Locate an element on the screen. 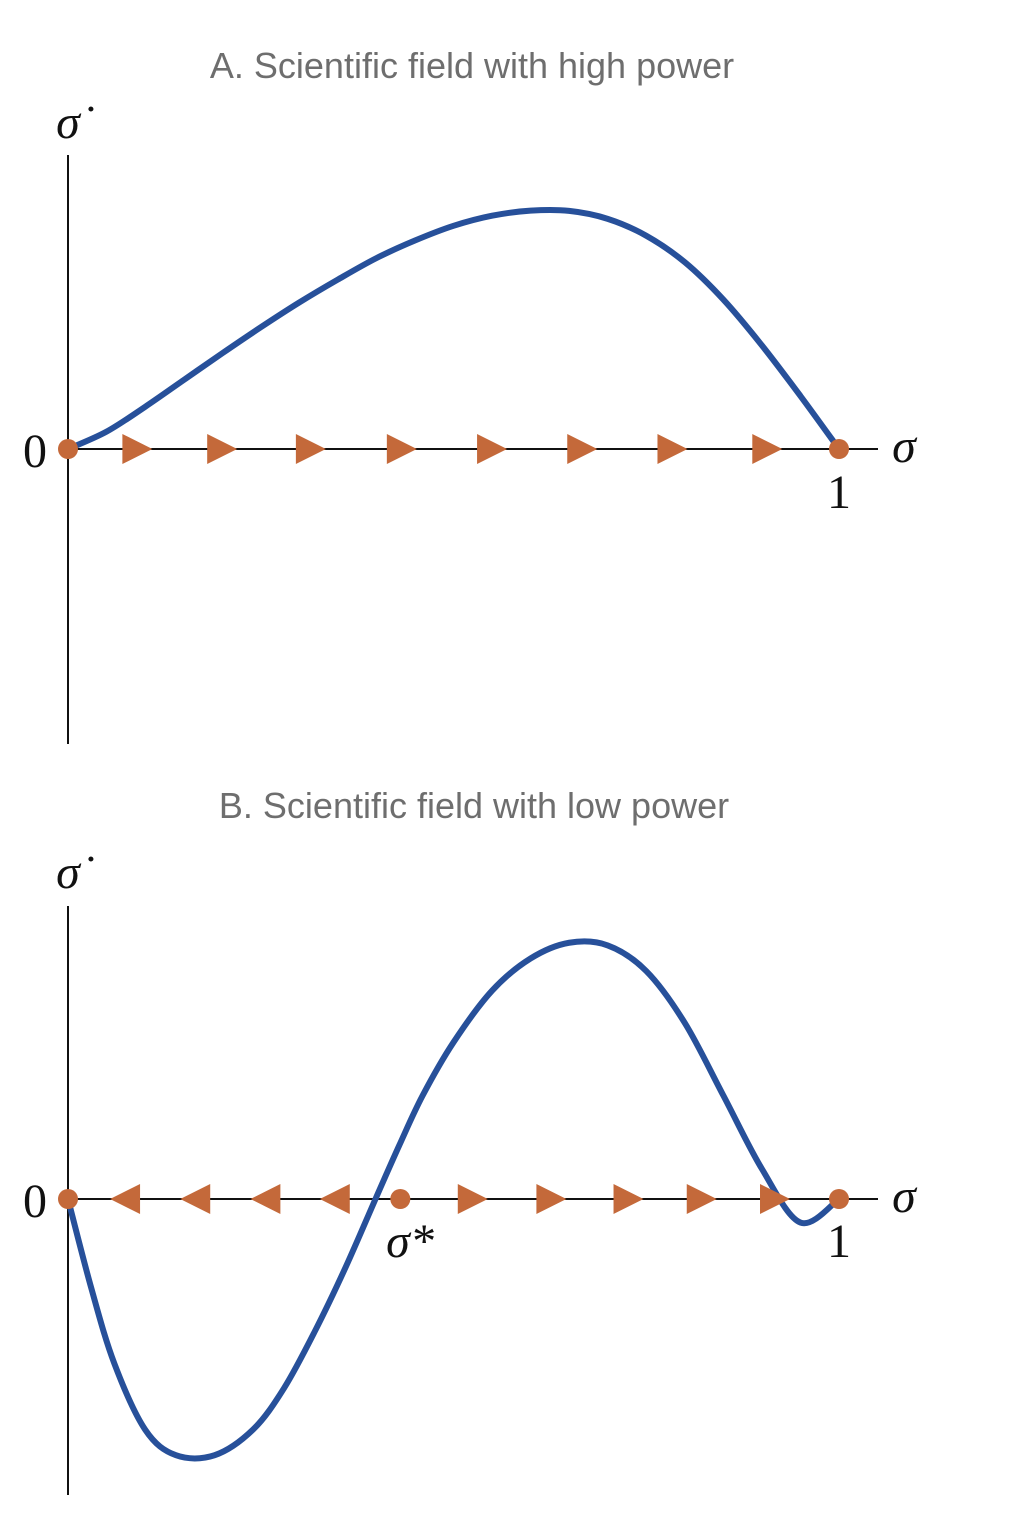 The image size is (1018, 1522). panel-a-y-axis-label: σ̇ is located at coordinates (75, 122).